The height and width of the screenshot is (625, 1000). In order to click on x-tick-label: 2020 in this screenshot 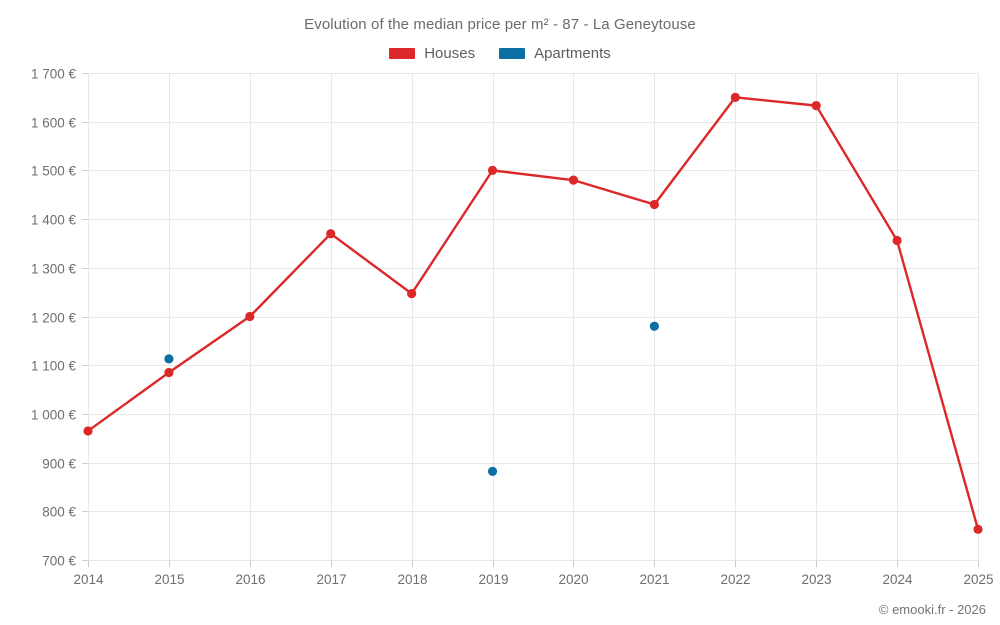, I will do `click(573, 579)`.